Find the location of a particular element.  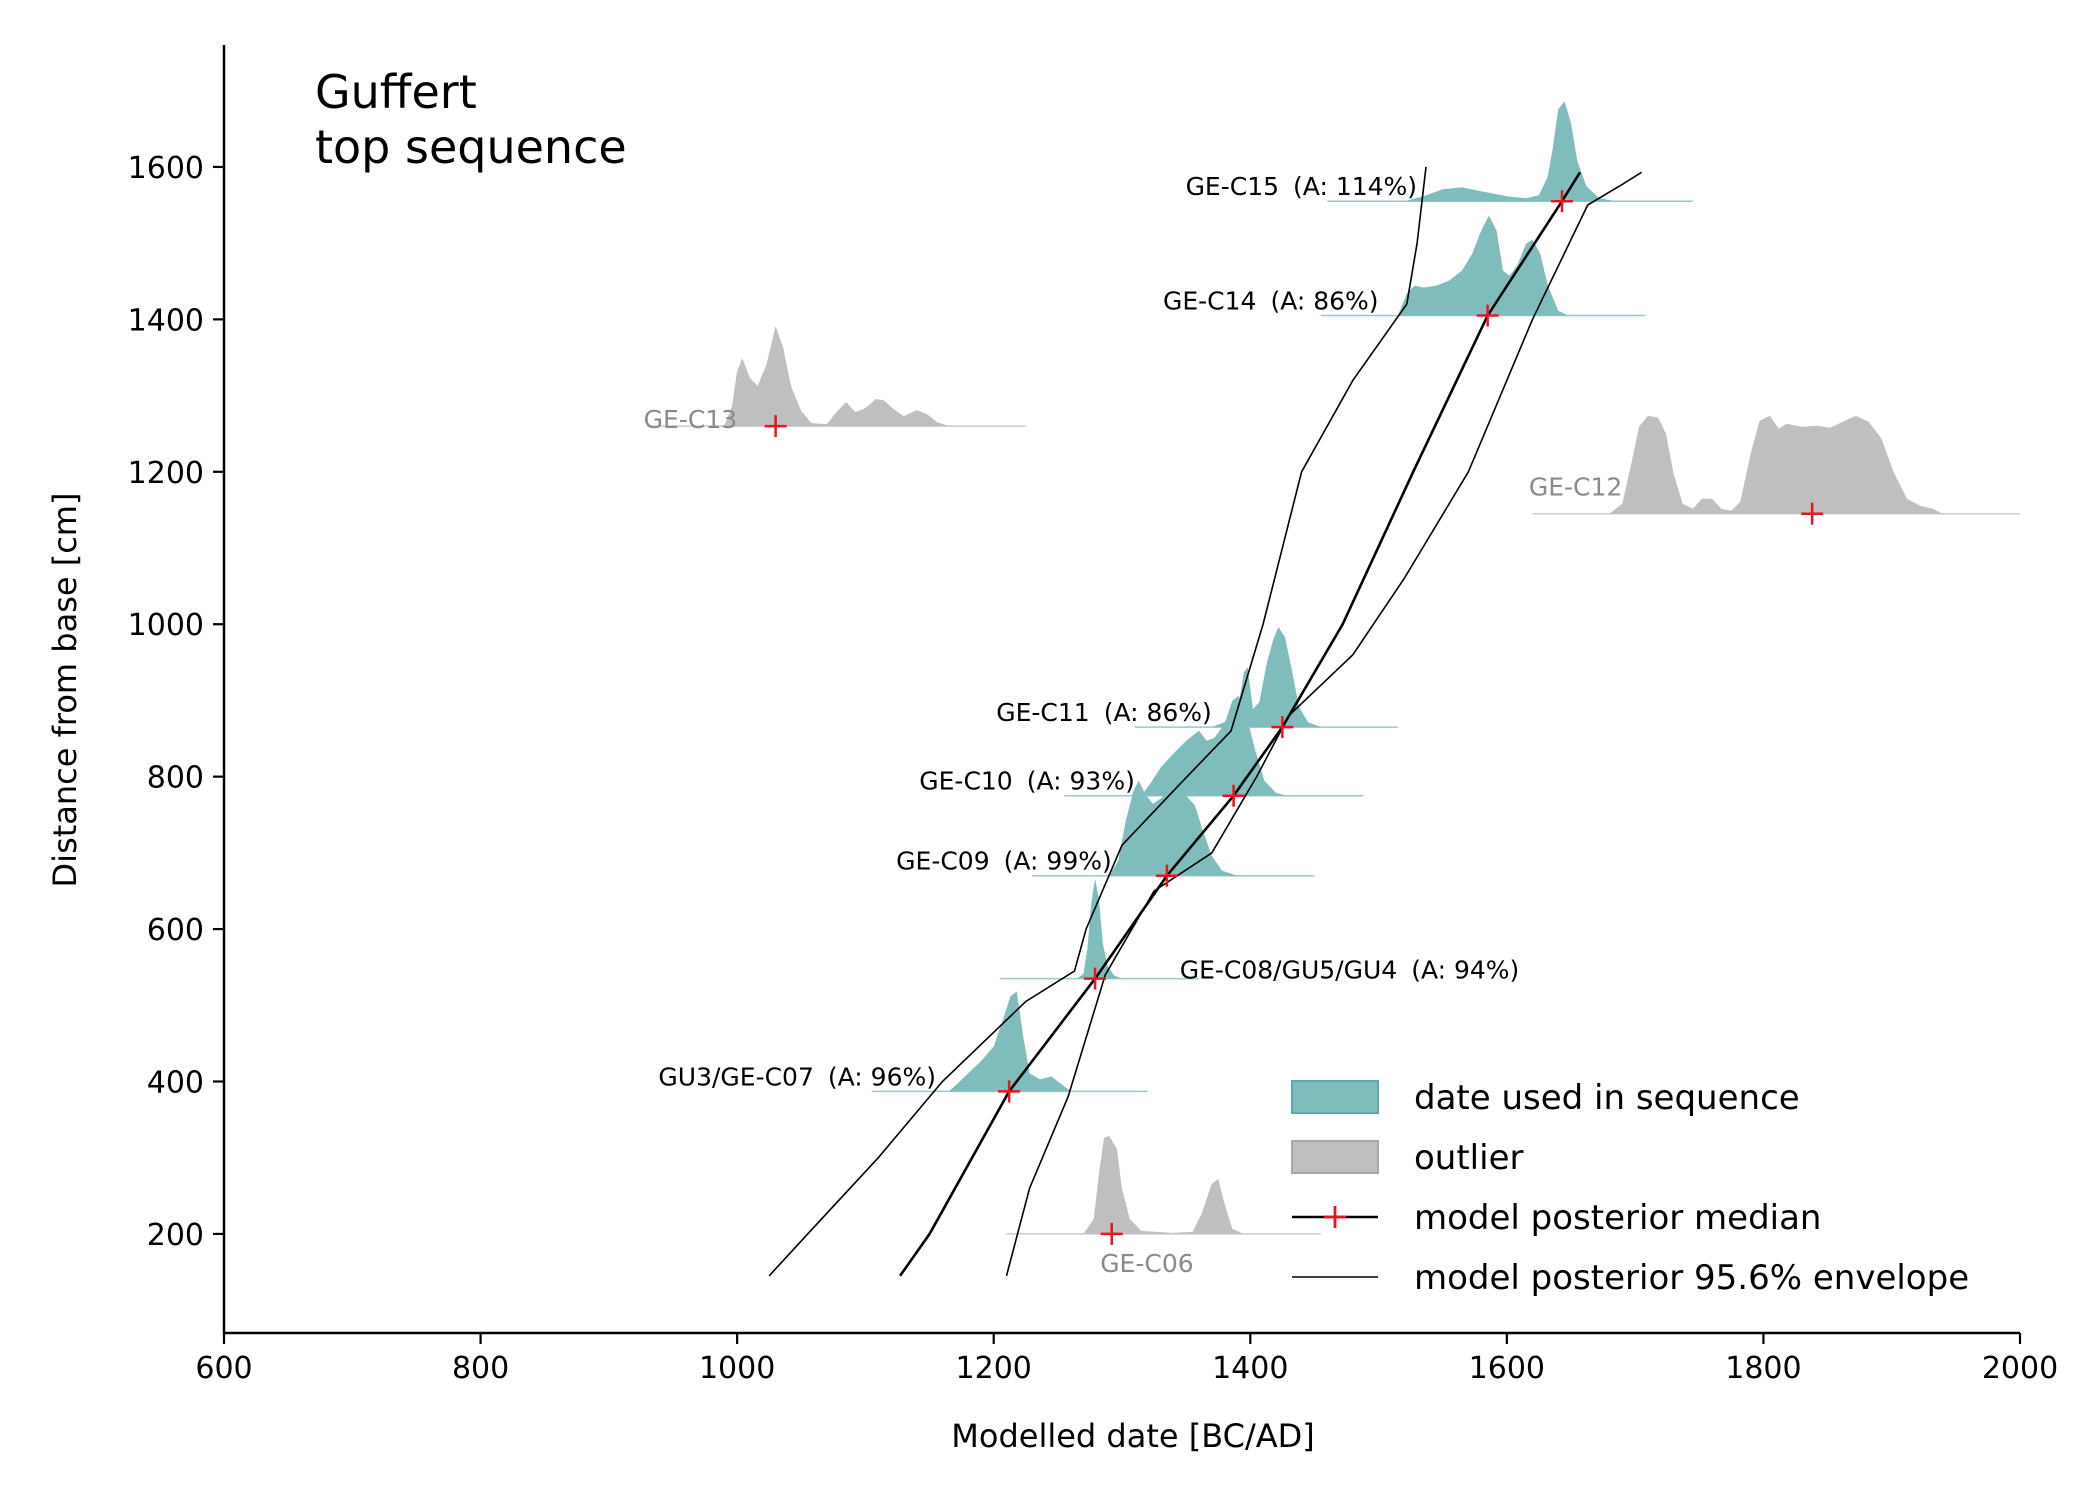

sample-label: GE-C12 is located at coordinates (1575, 487).